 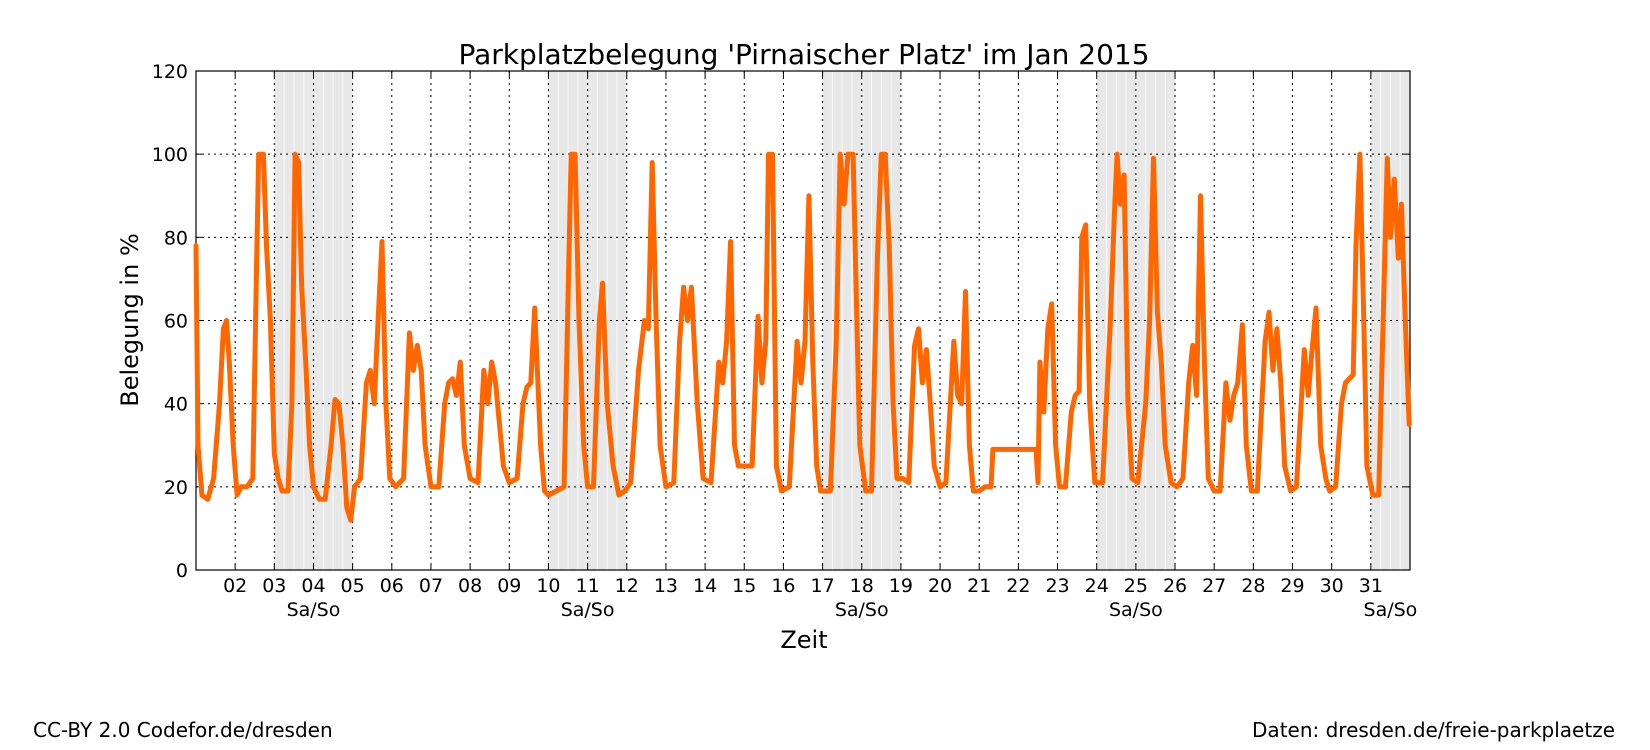 What do you see at coordinates (182, 571) in the screenshot?
I see `y-tick-label: 0` at bounding box center [182, 571].